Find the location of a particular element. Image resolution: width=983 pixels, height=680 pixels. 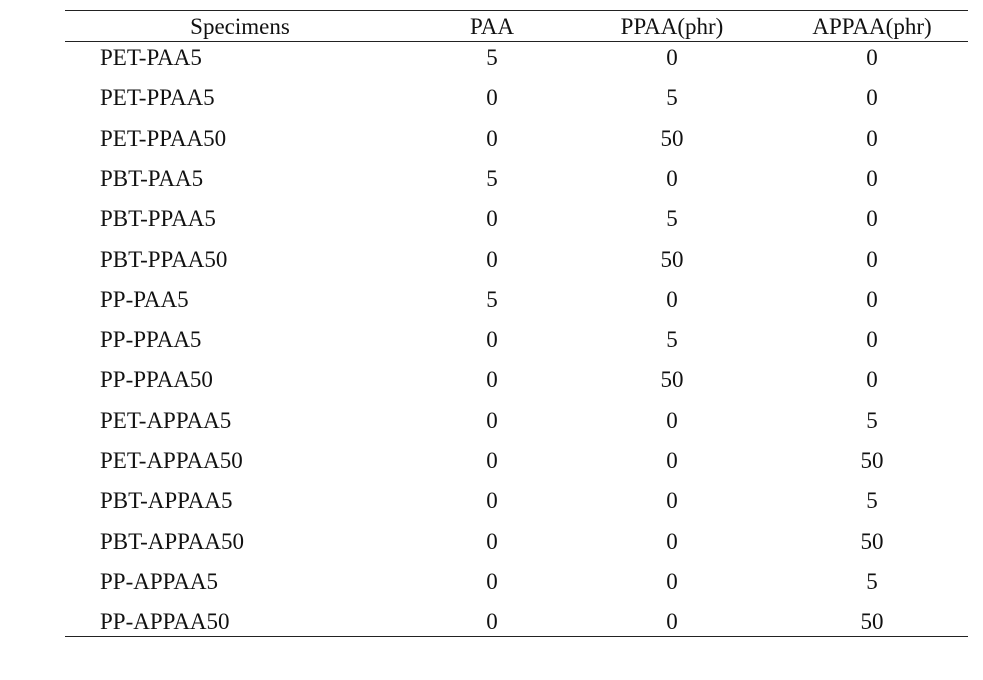

specimen-name: PET-APPAA50 is located at coordinates (171, 460).